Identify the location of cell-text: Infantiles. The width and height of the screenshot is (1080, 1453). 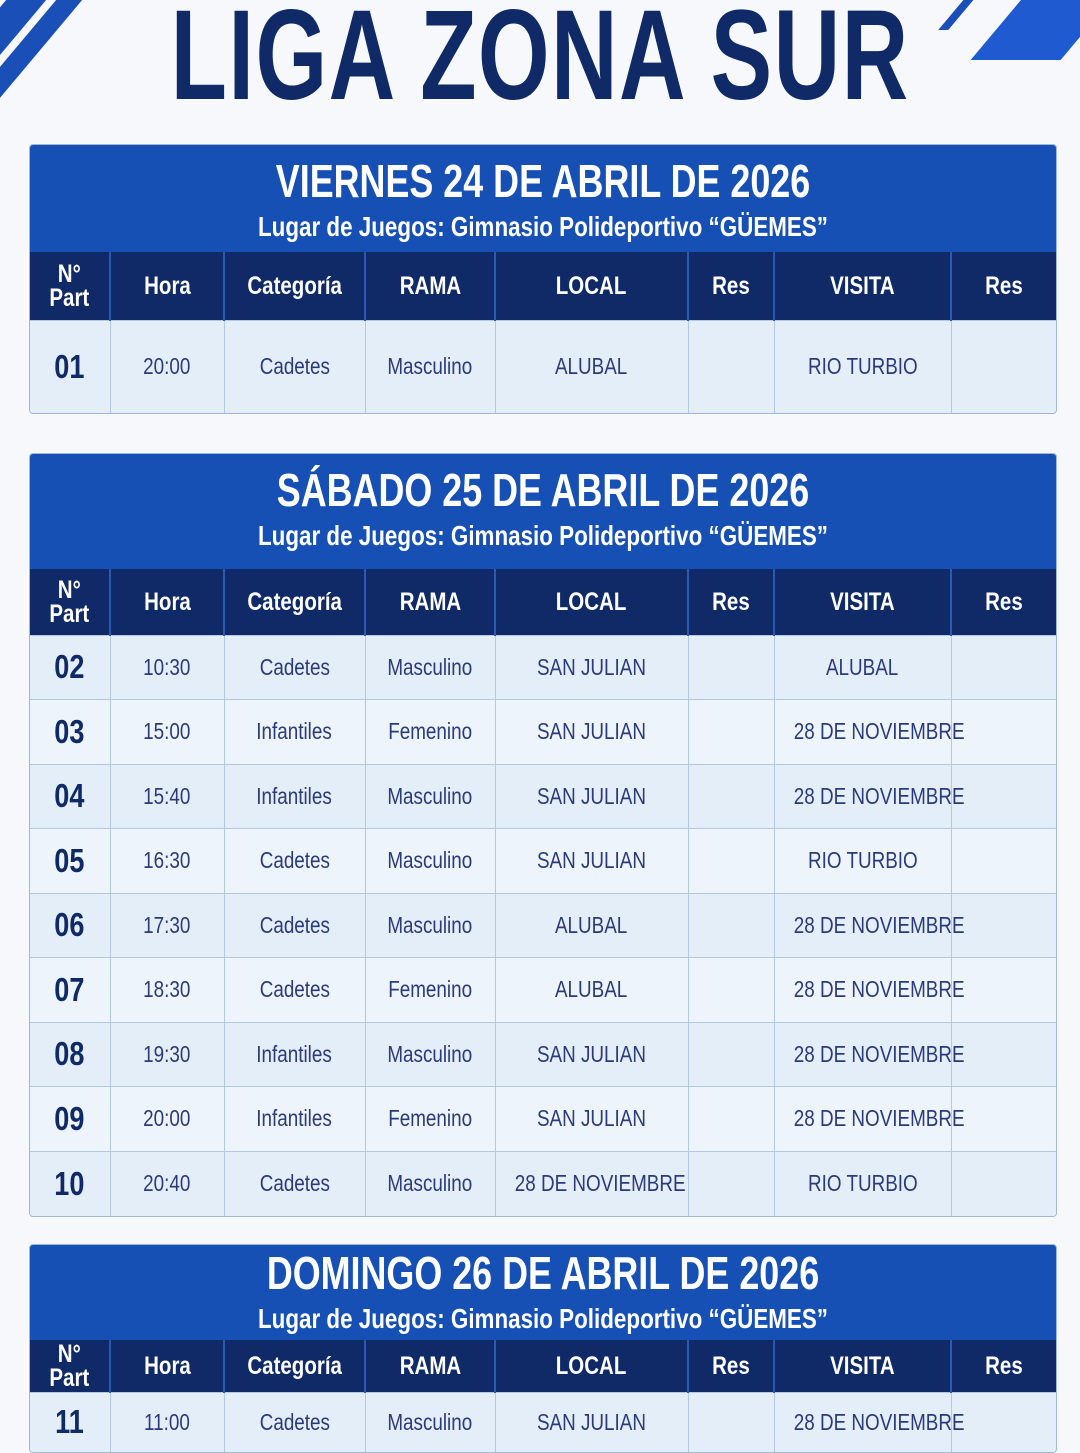
(294, 795).